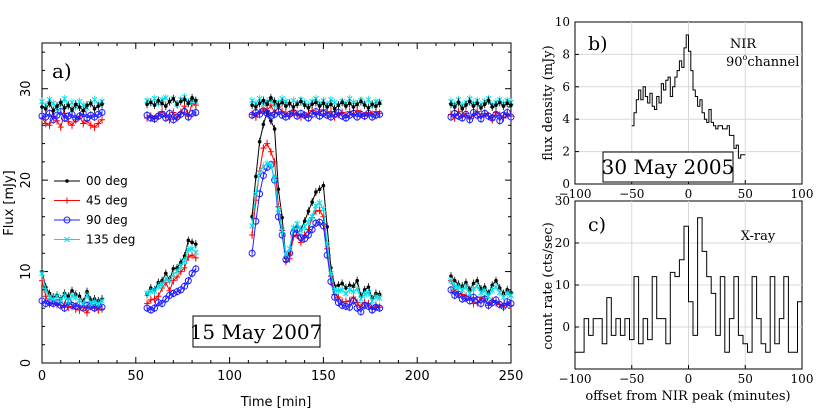 The width and height of the screenshot is (817, 414). Describe the element at coordinates (26, 88) in the screenshot. I see `a-y-tick-label: 30` at that location.